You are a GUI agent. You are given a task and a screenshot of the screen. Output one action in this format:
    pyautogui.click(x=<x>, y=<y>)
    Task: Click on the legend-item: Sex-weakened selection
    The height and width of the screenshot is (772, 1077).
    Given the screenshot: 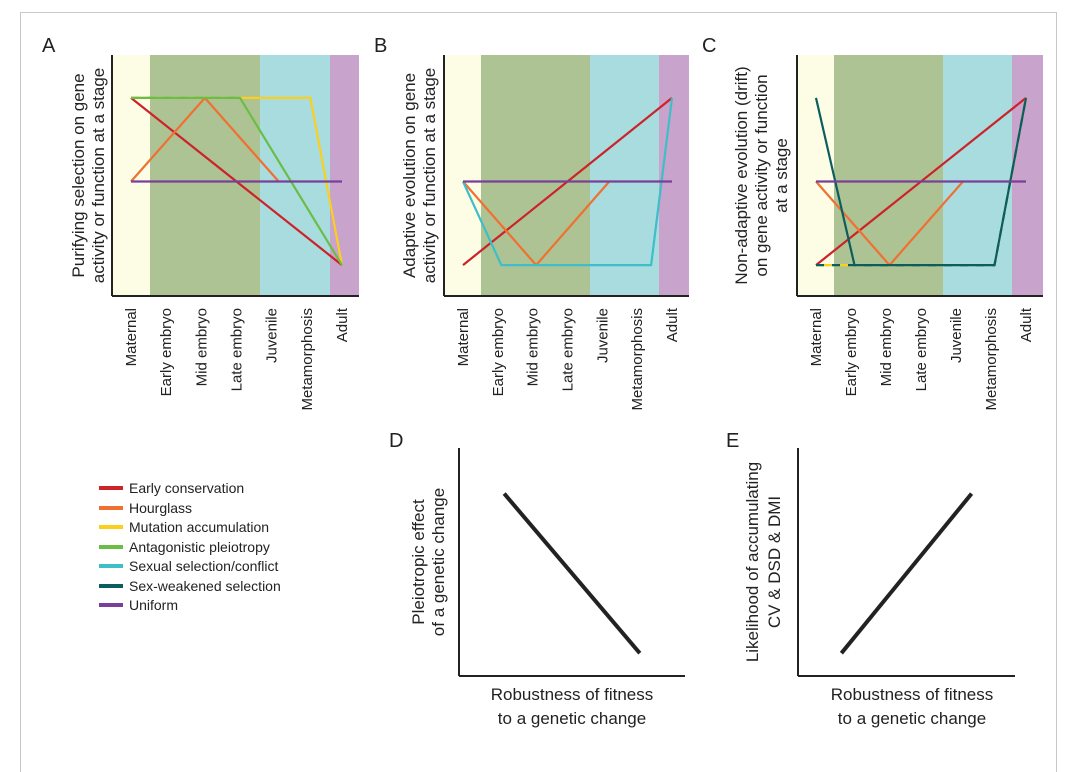 What is the action you would take?
    pyautogui.click(x=190, y=586)
    